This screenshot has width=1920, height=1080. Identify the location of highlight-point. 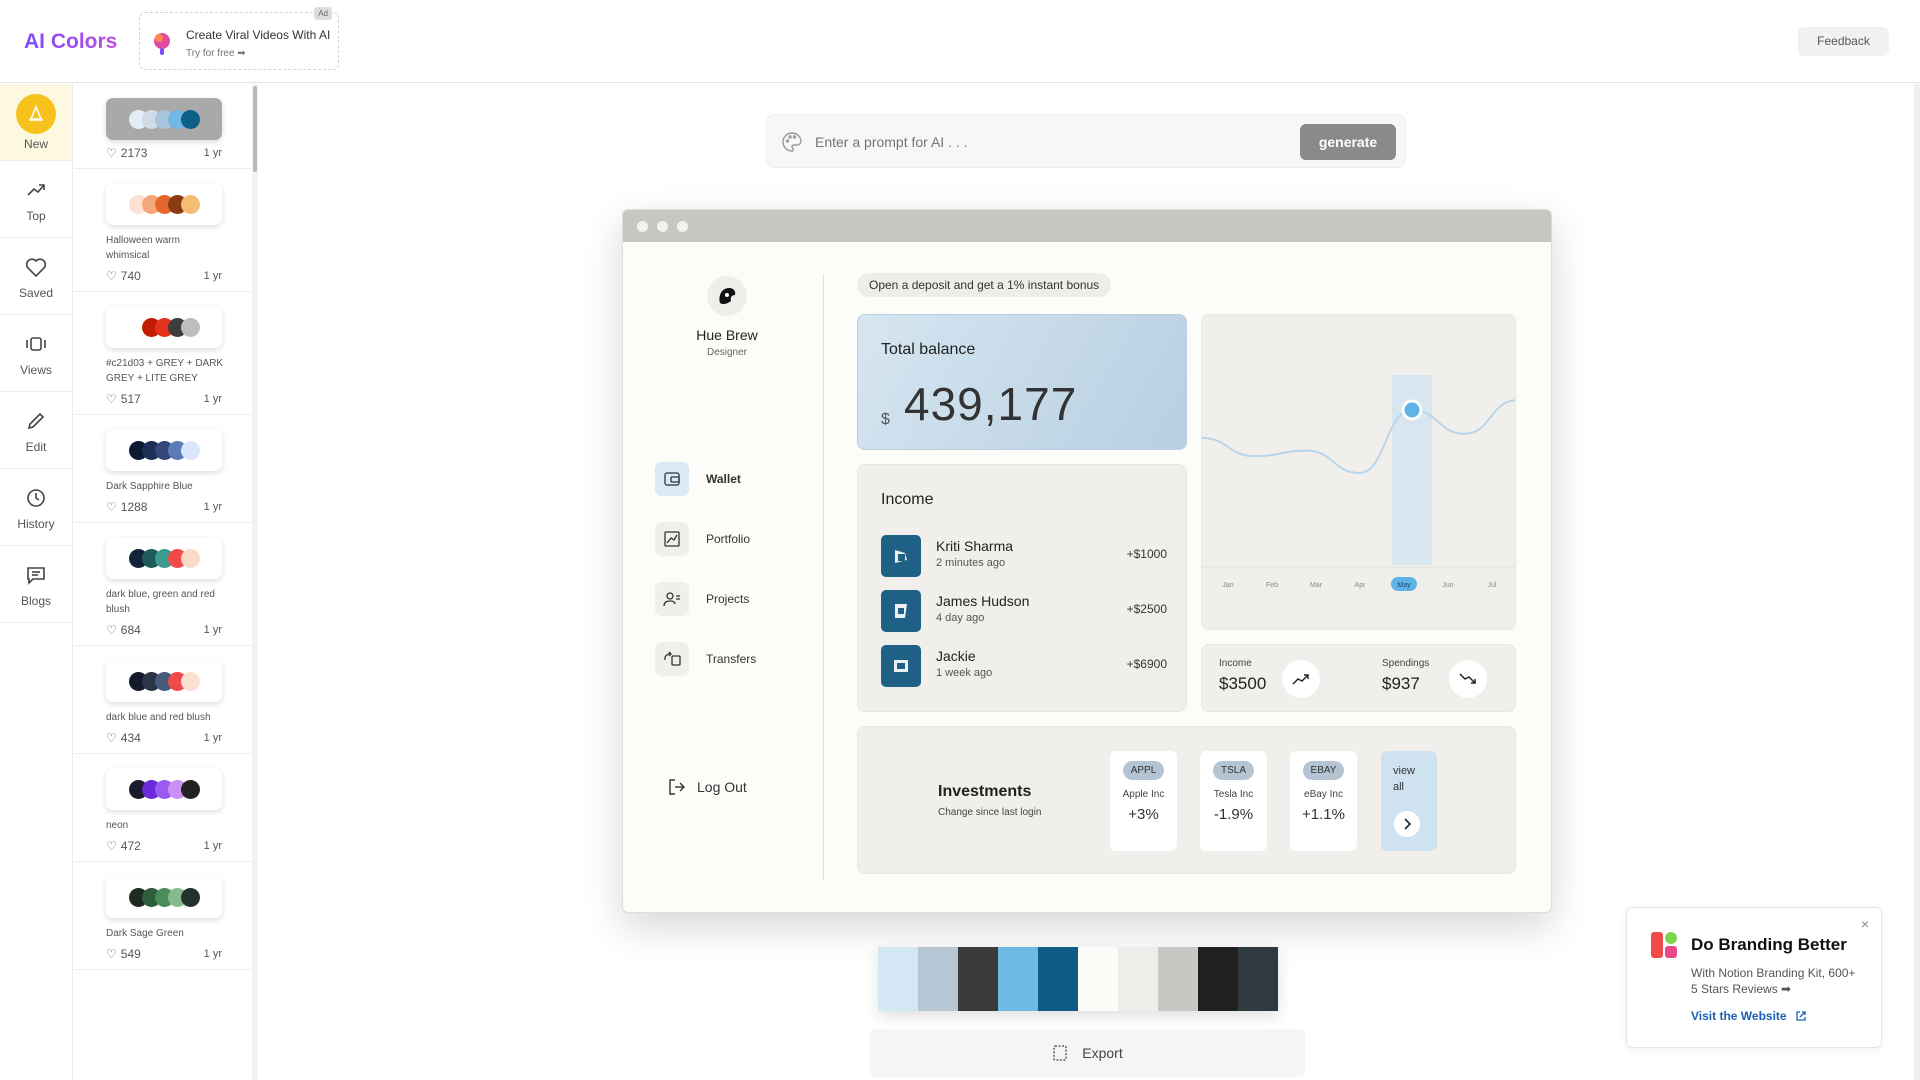
(1412, 410).